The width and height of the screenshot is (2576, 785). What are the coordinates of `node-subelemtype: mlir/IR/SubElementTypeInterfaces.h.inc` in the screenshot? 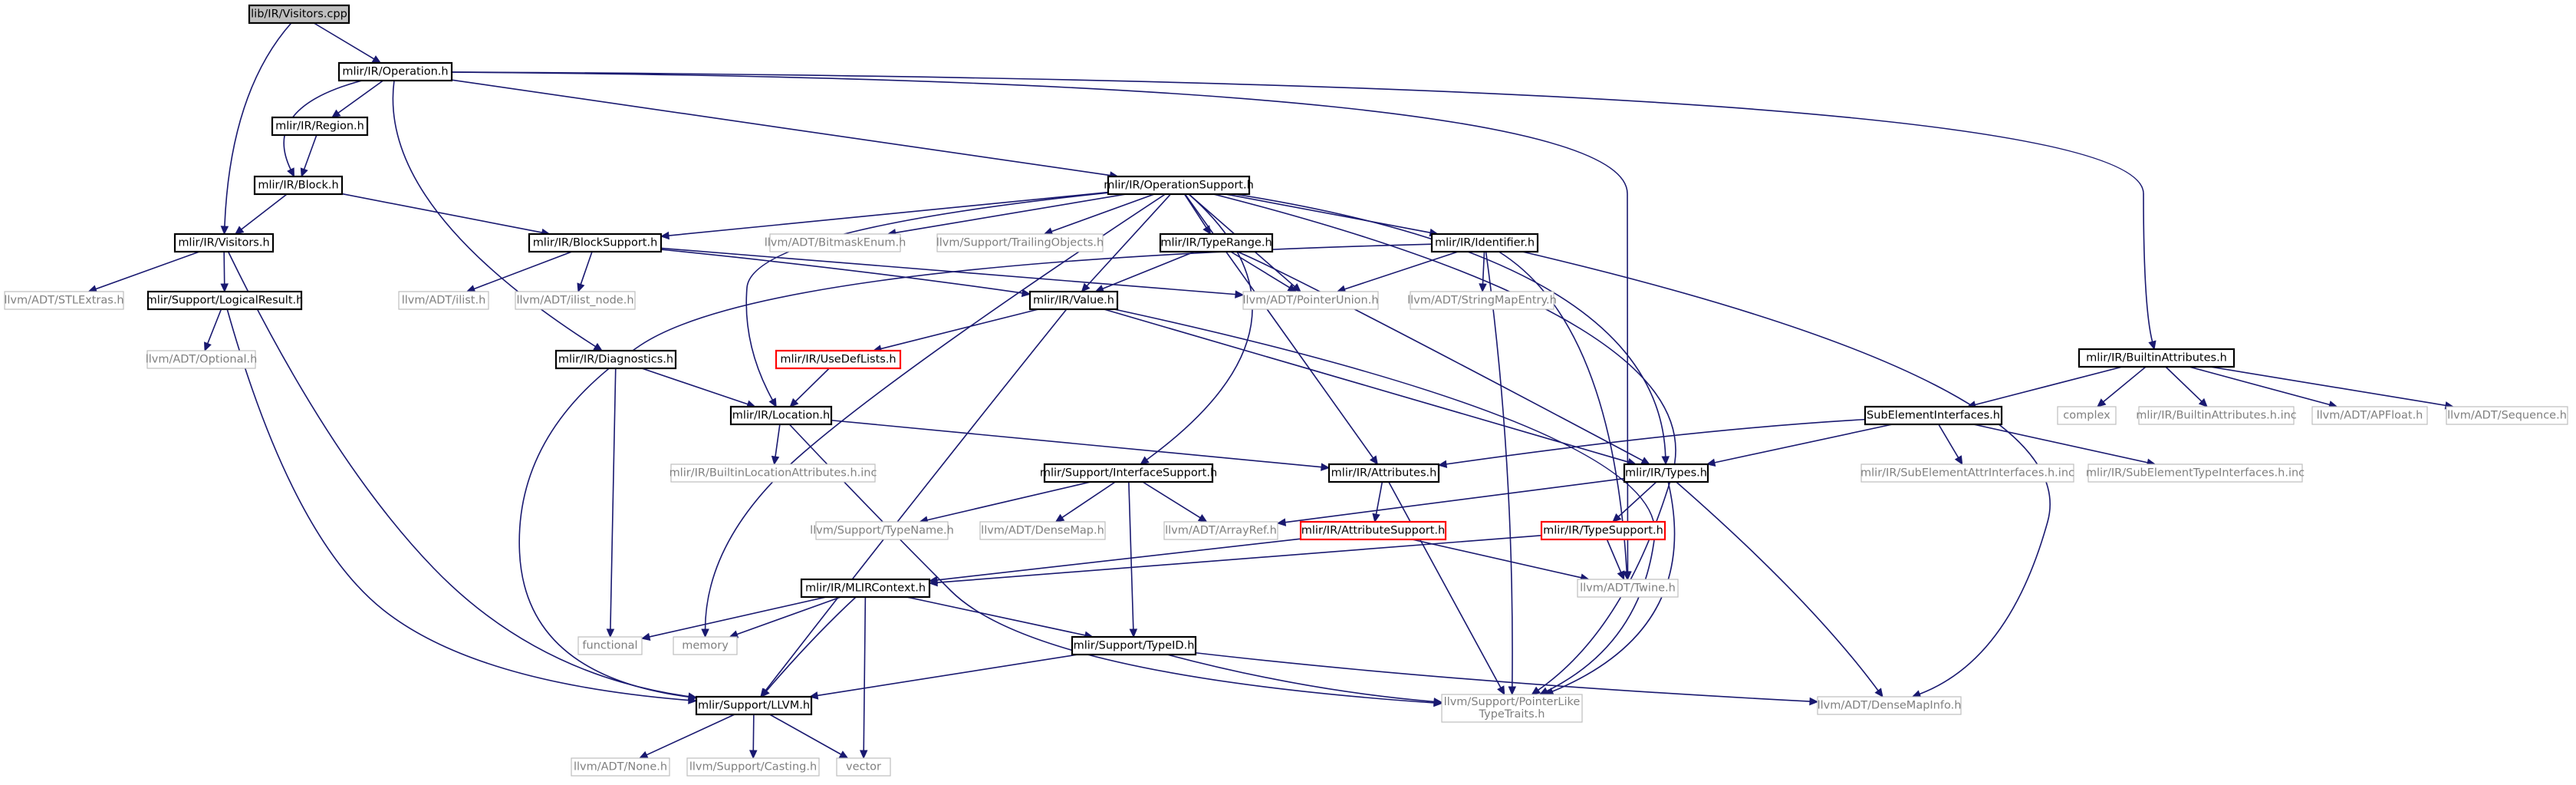 It's located at (2195, 473).